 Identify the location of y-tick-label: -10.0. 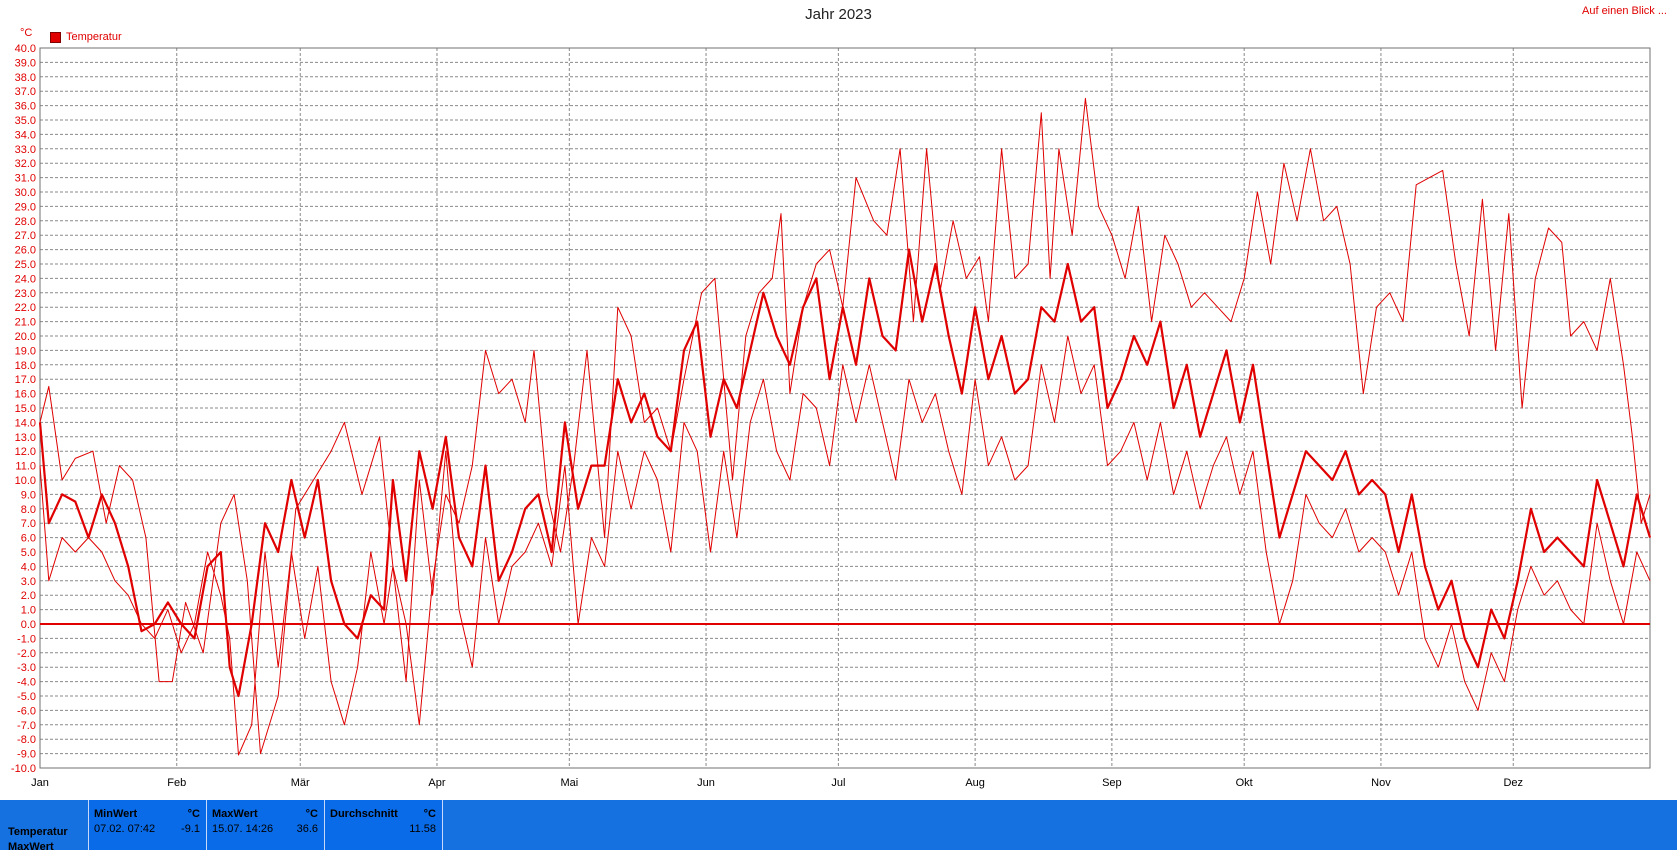
(23, 769).